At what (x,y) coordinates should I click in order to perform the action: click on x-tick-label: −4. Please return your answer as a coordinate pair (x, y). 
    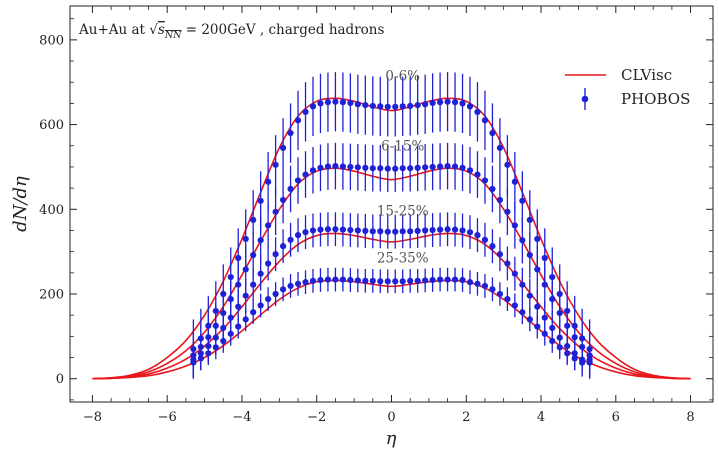
    Looking at the image, I should click on (241, 417).